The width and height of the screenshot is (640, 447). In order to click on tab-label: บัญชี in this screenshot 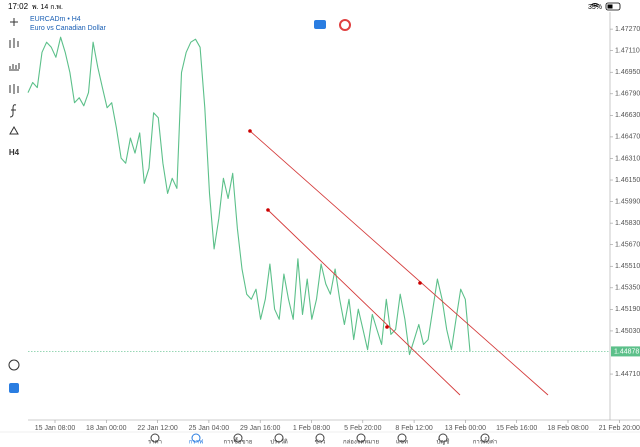, I will do `click(443, 442)`.